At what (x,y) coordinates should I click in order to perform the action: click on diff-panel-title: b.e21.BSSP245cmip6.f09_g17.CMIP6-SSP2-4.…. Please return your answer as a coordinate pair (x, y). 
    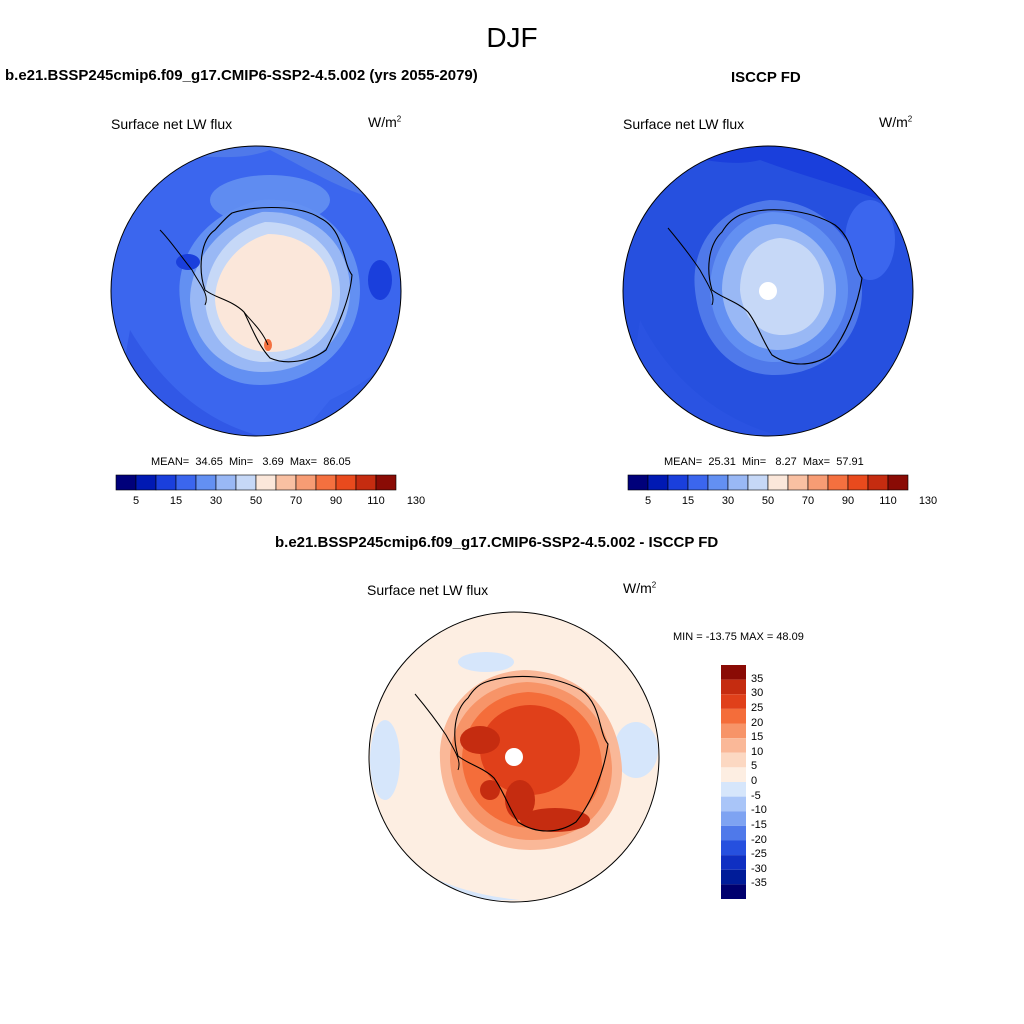
    Looking at the image, I should click on (497, 542).